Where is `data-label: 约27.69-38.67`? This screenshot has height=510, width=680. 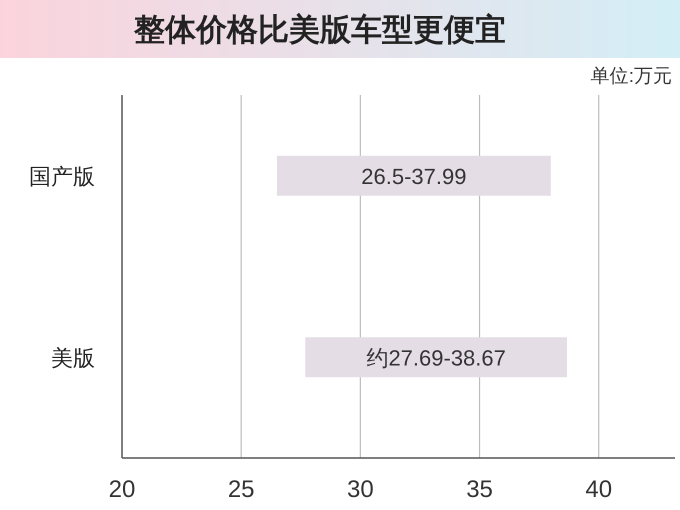
data-label: 约27.69-38.67 is located at coordinates (436, 357).